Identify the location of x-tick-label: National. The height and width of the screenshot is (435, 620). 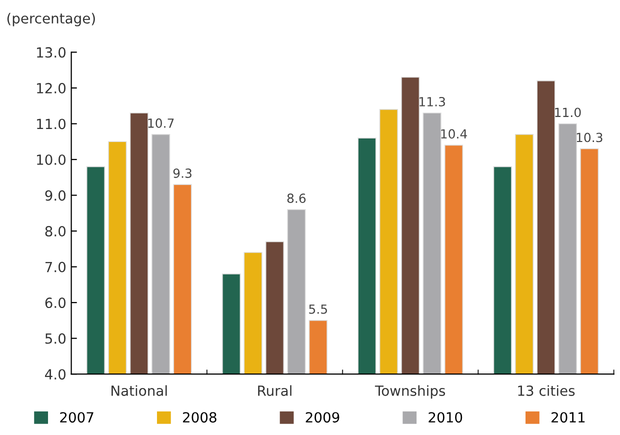
(139, 390).